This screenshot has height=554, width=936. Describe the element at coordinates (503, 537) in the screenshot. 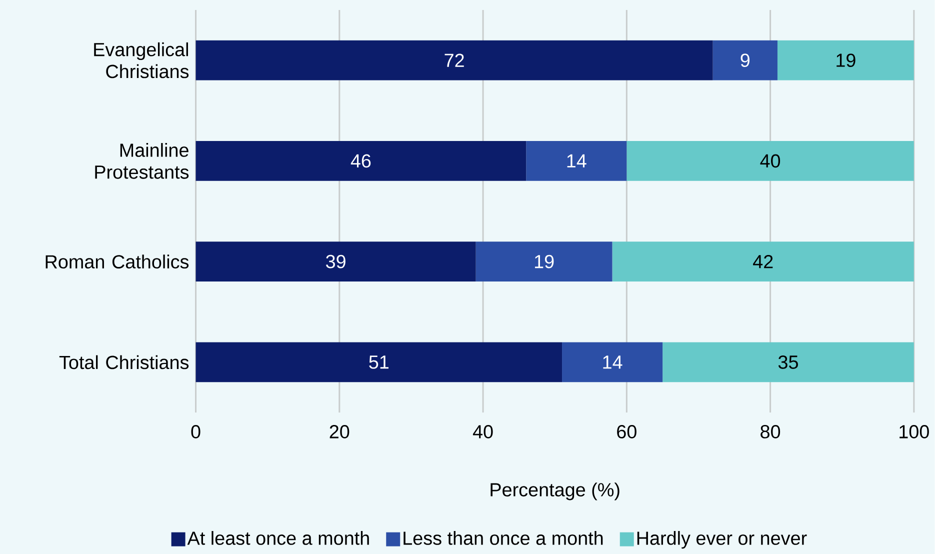

I see `legend-label: Less than once a month` at that location.